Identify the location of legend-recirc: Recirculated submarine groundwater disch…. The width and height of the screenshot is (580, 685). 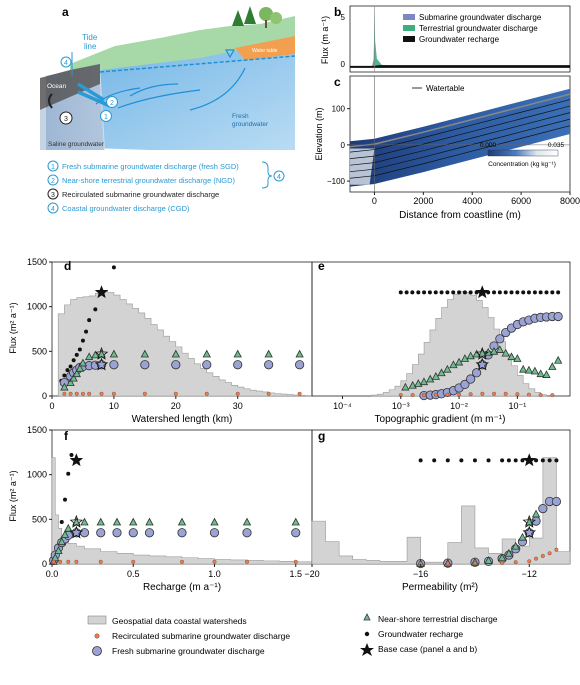
(140, 194).